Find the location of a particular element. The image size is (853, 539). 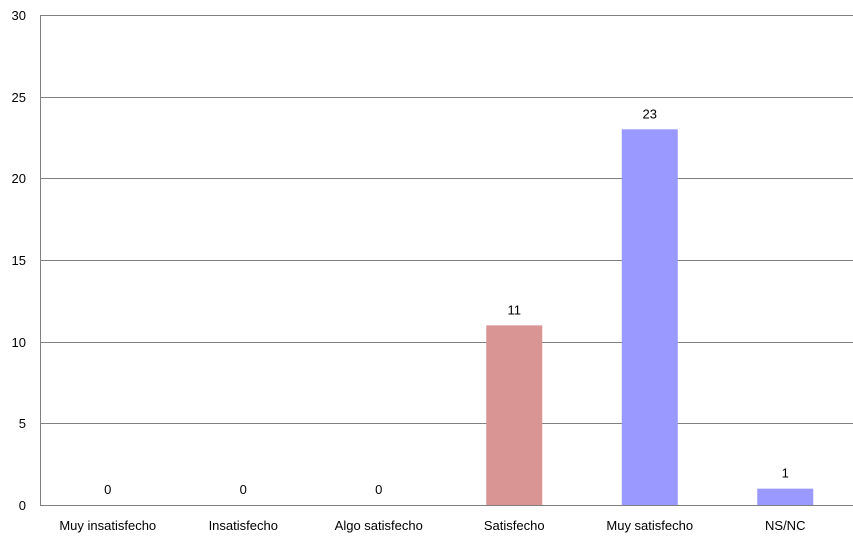

x-tick-label: Muy insatisfecho is located at coordinates (107, 525).